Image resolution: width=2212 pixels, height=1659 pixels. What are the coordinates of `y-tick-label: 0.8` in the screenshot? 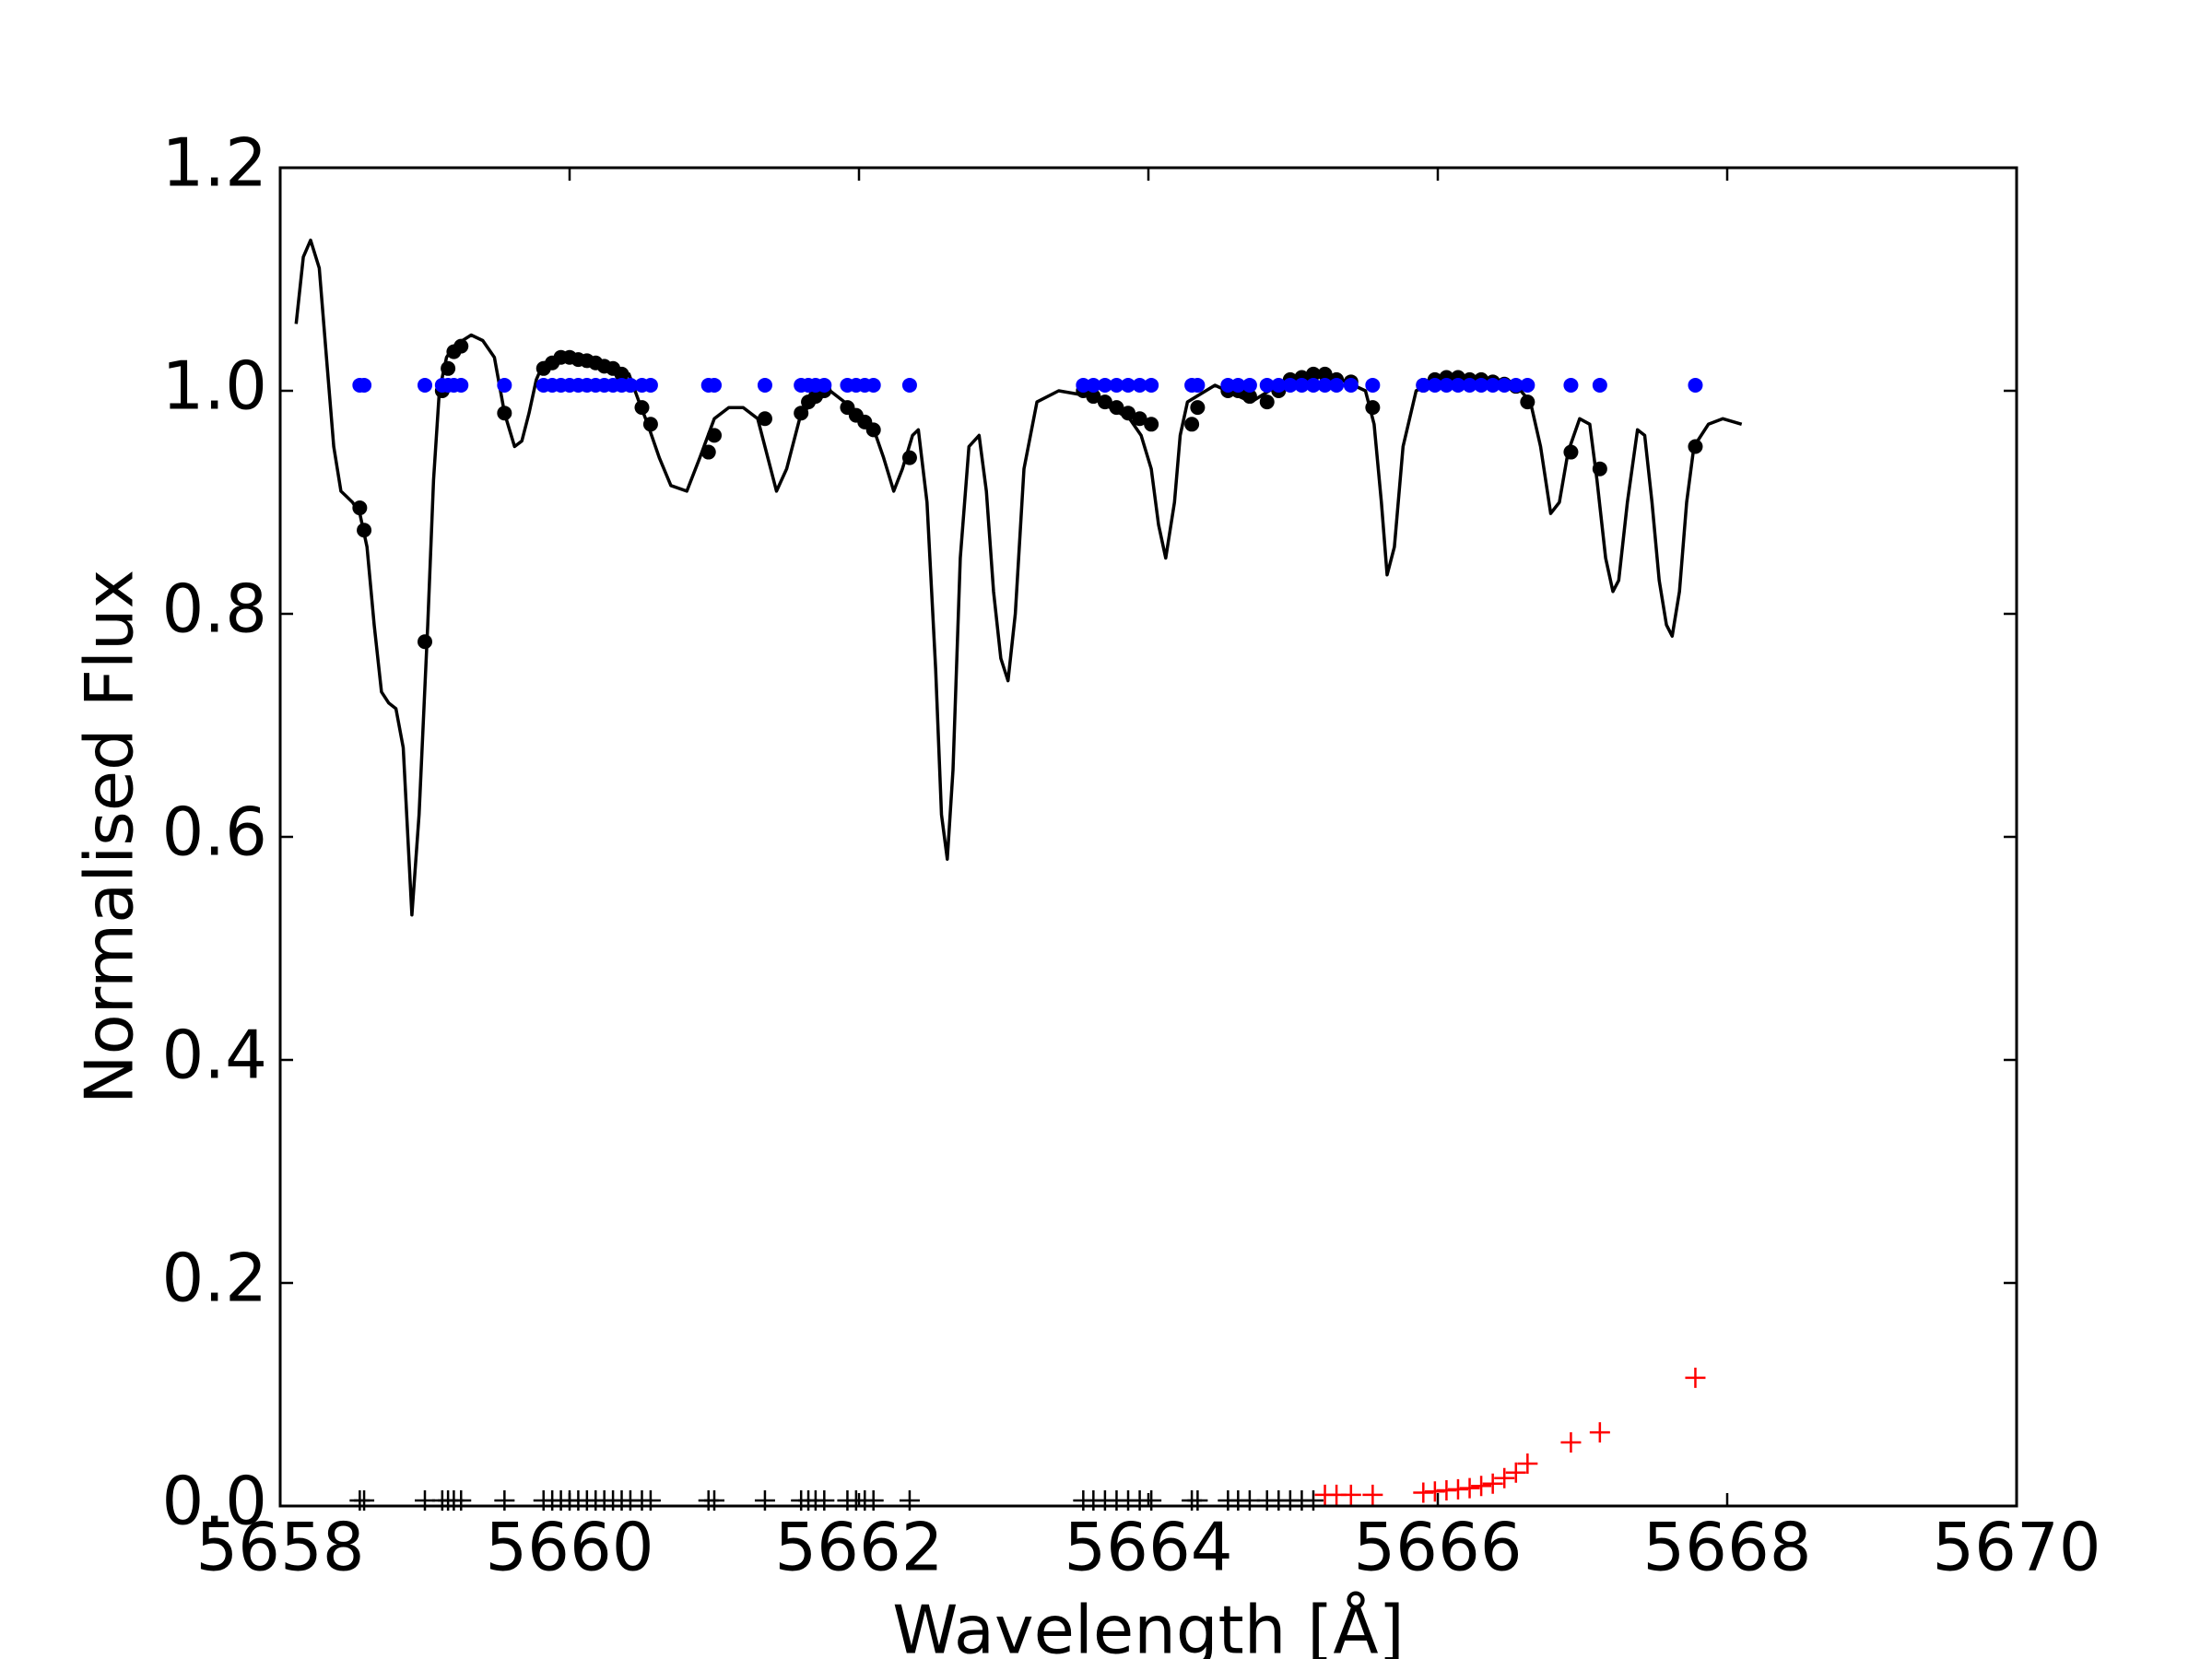 It's located at (214, 609).